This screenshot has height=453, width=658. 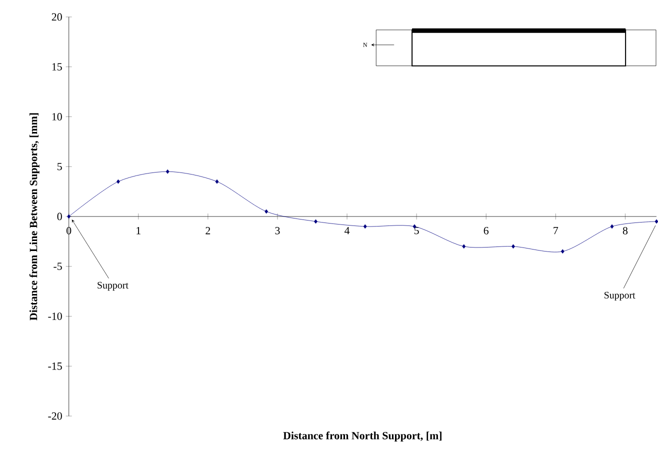 I want to click on y-tick-label: -20, so click(x=55, y=416).